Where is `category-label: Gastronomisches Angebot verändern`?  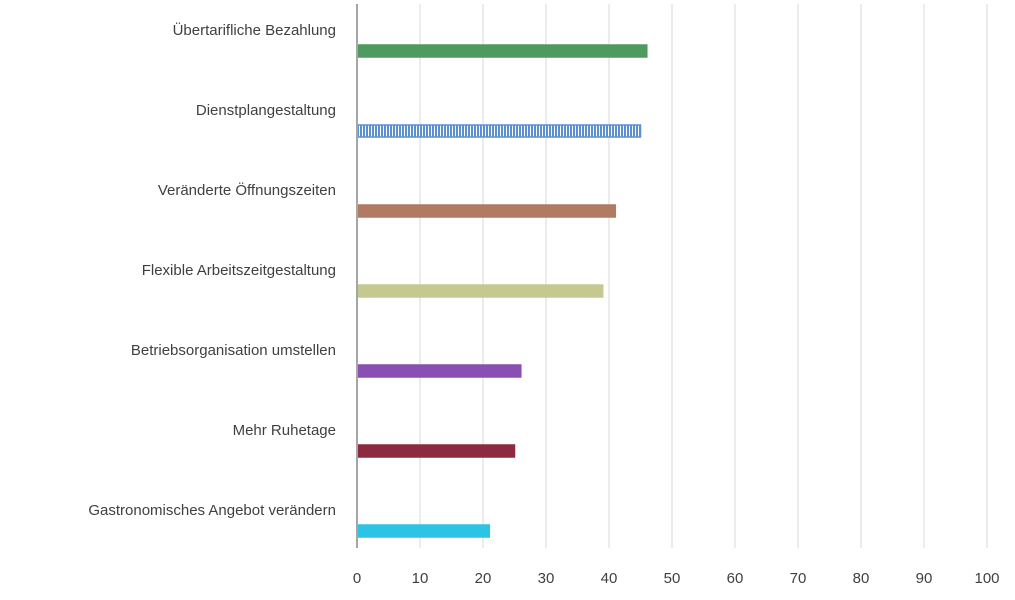
category-label: Gastronomisches Angebot verändern is located at coordinates (212, 510).